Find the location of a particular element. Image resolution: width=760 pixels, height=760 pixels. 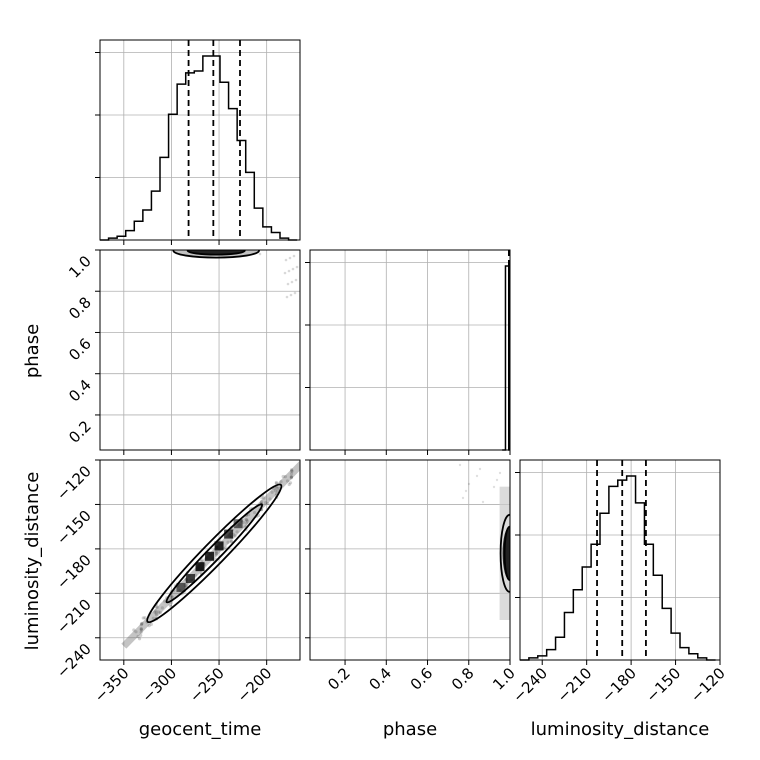

ytick-label-phase-3: 0.8 is located at coordinates (80, 308).